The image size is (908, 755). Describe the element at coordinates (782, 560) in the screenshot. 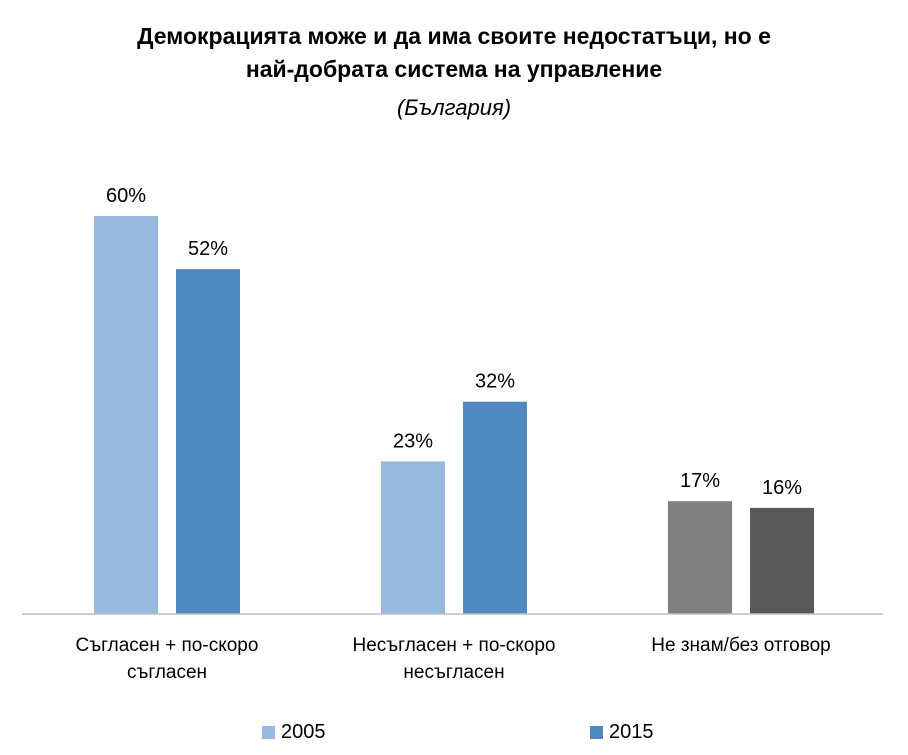

I see `bar-2015-dont-know` at that location.